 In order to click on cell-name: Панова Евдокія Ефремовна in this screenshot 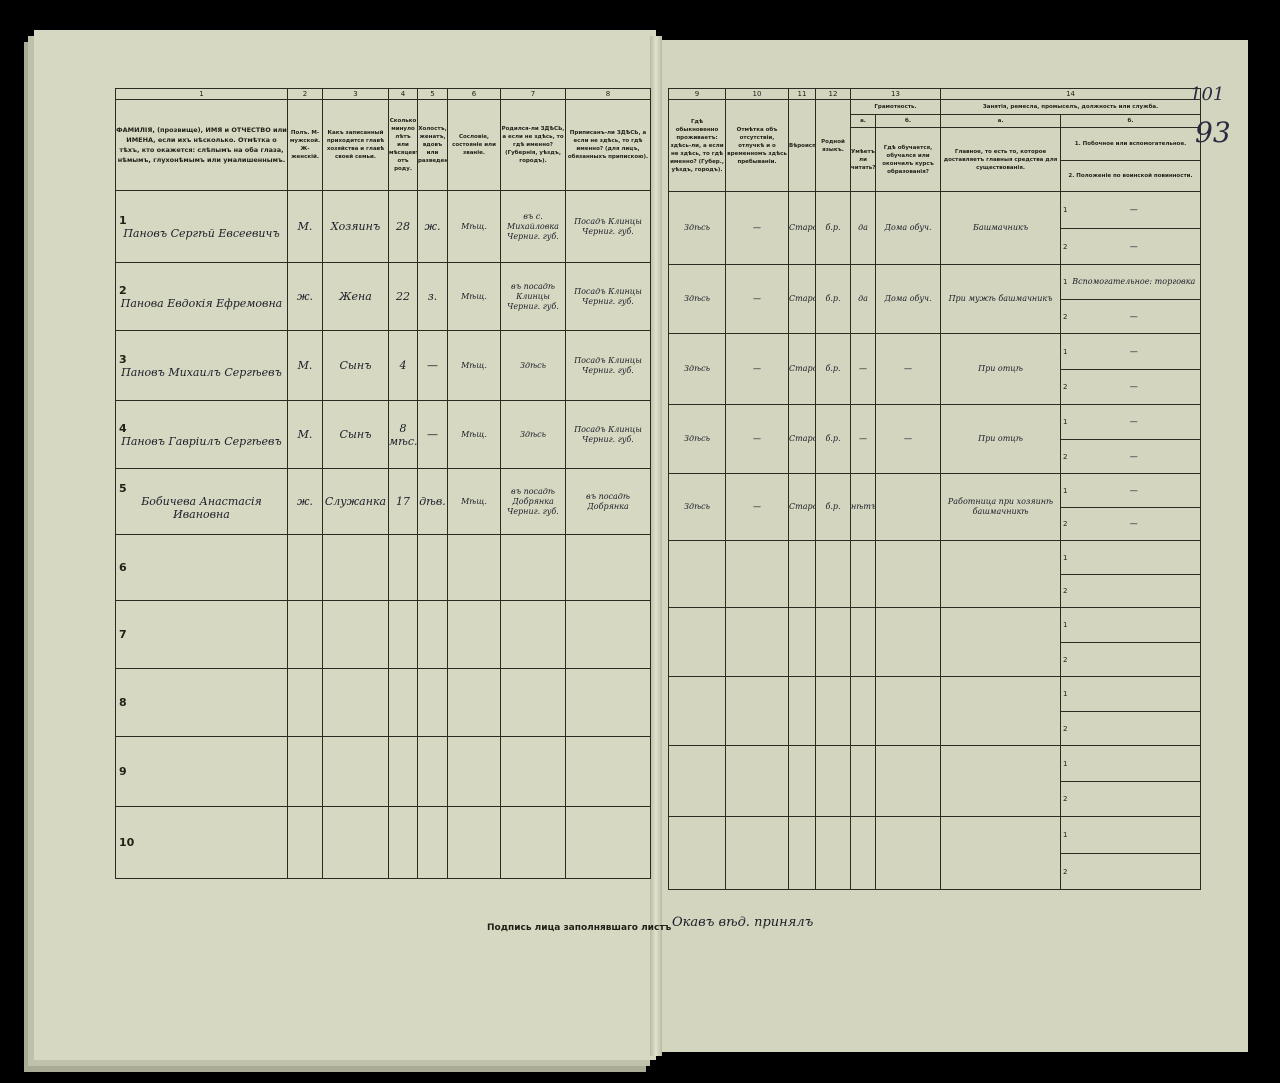, I will do `click(201, 303)`.